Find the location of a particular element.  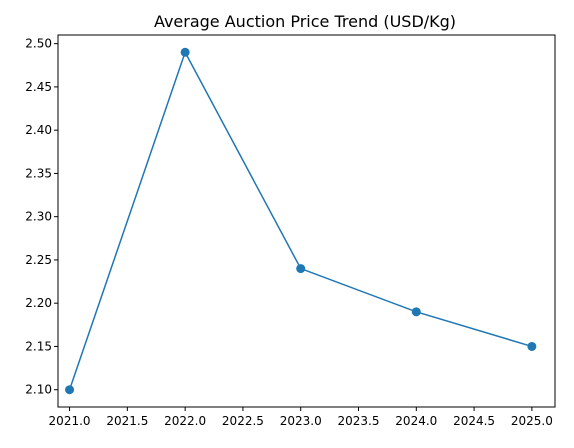

y-tick-label: 2.15 is located at coordinates (38, 346).